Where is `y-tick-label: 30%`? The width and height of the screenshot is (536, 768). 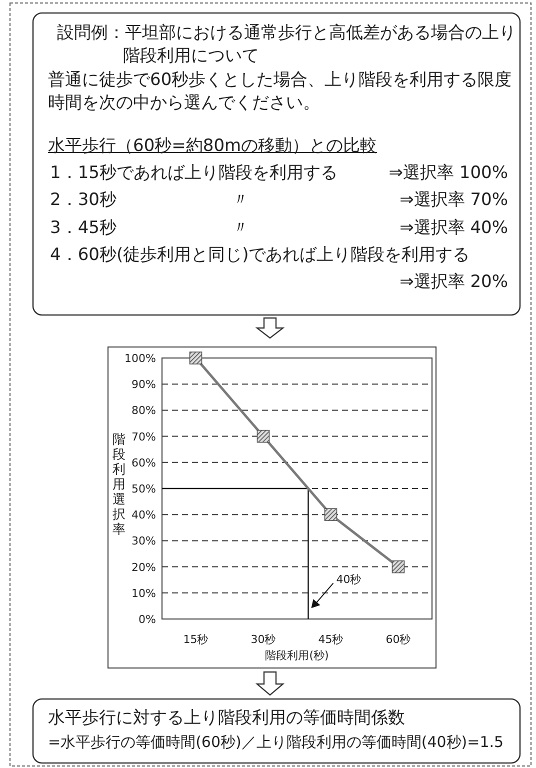
y-tick-label: 30% is located at coordinates (144, 541).